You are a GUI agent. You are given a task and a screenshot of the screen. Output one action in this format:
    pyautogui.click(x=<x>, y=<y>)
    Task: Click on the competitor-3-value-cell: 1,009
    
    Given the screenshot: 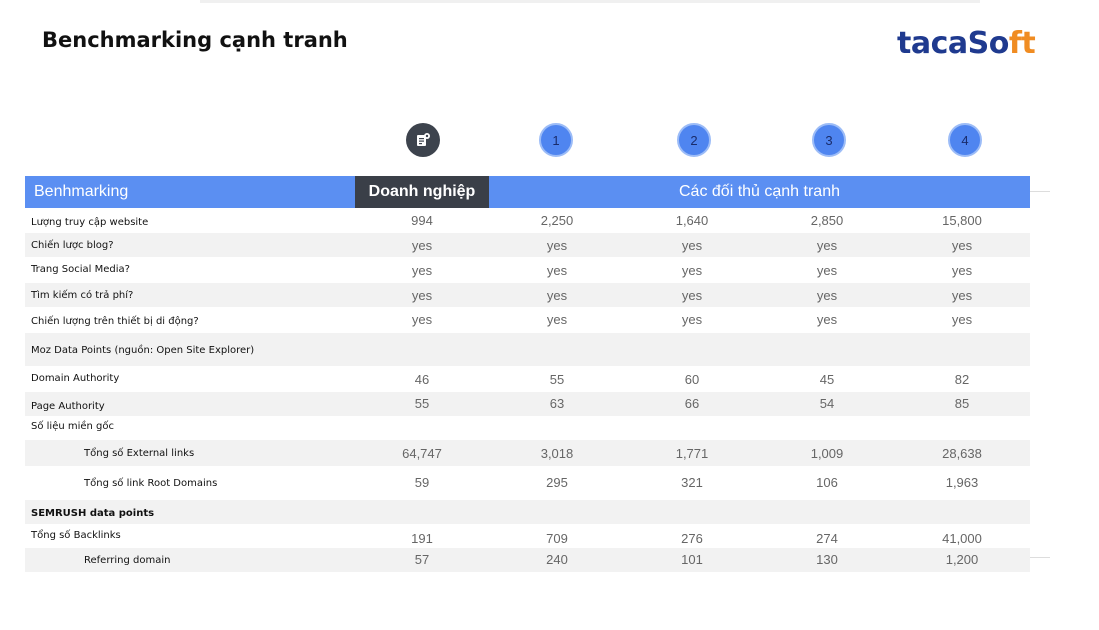 What is the action you would take?
    pyautogui.click(x=827, y=453)
    